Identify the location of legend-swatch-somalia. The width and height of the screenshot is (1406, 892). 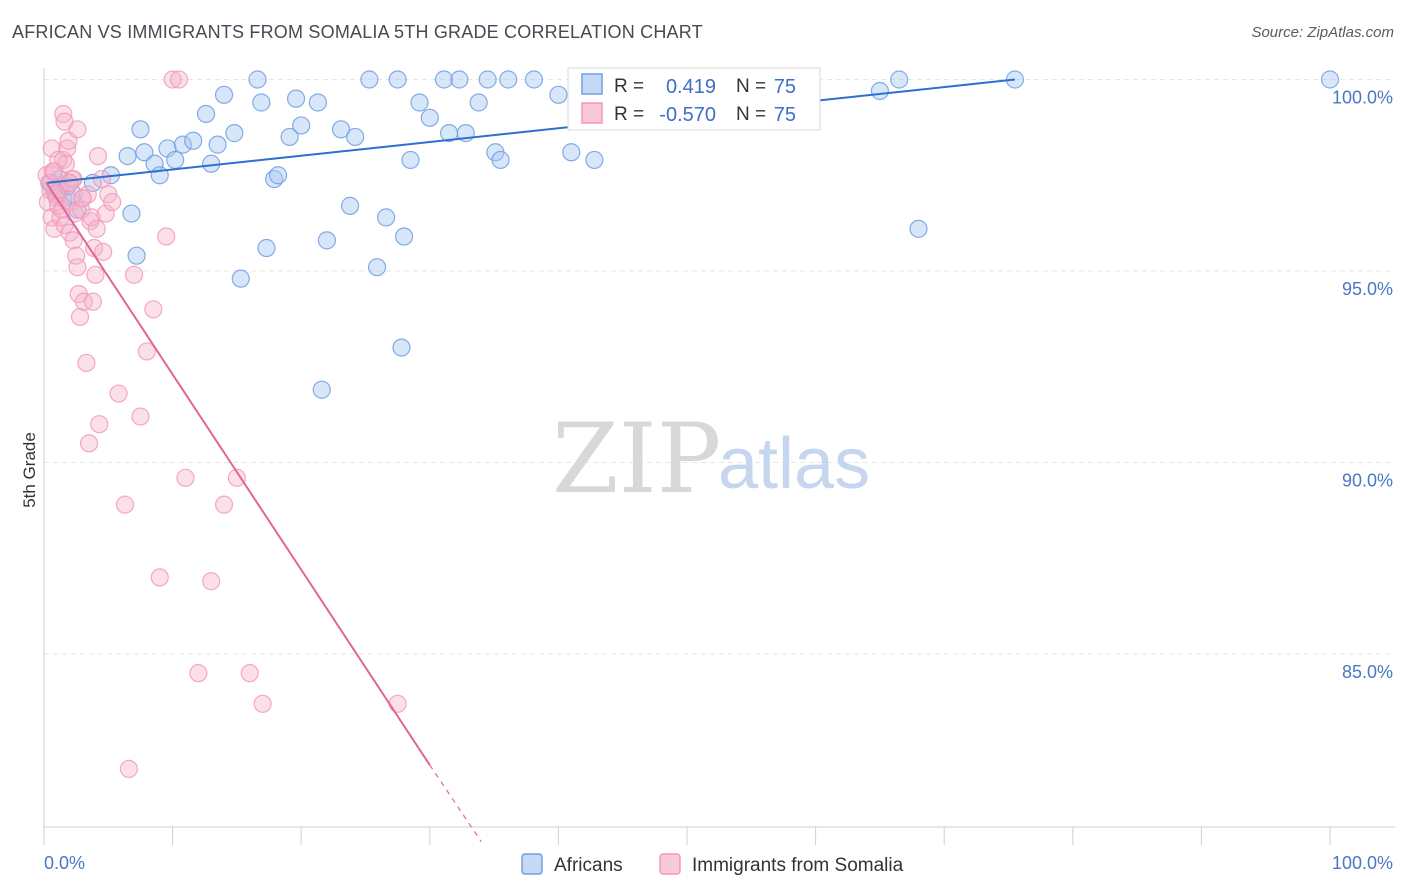
(670, 864).